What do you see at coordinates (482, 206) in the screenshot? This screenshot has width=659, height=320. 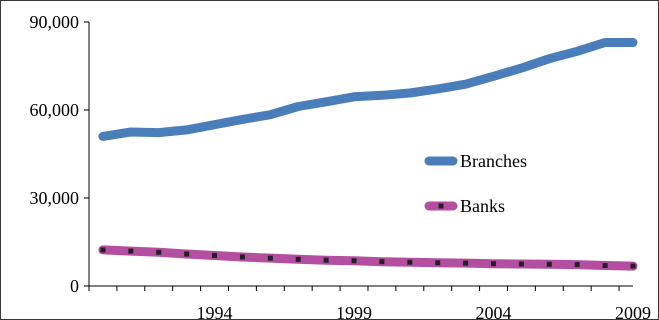 I see `legend-label: Banks` at bounding box center [482, 206].